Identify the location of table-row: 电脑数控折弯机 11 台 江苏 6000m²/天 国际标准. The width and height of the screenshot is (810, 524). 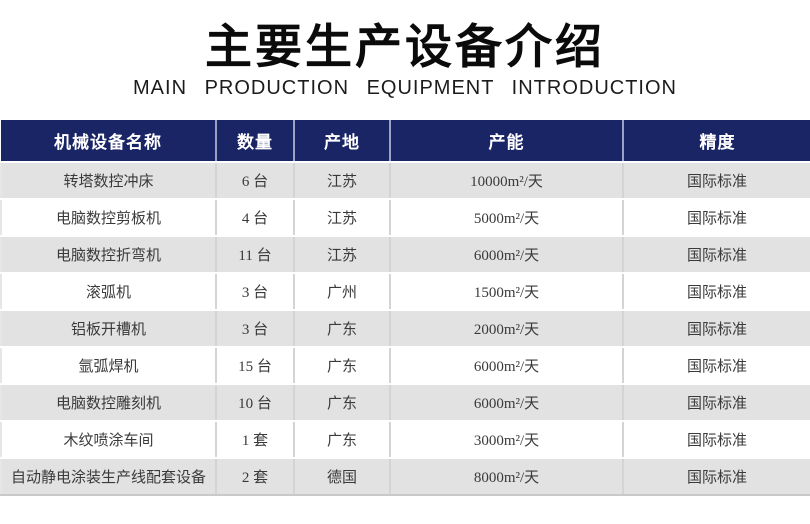
(405, 255).